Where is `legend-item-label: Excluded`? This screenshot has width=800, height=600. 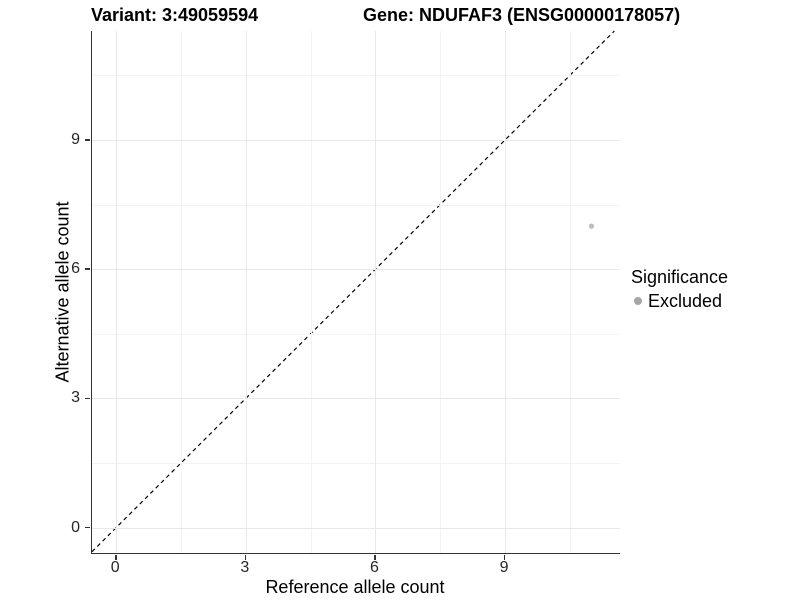
legend-item-label: Excluded is located at coordinates (685, 301).